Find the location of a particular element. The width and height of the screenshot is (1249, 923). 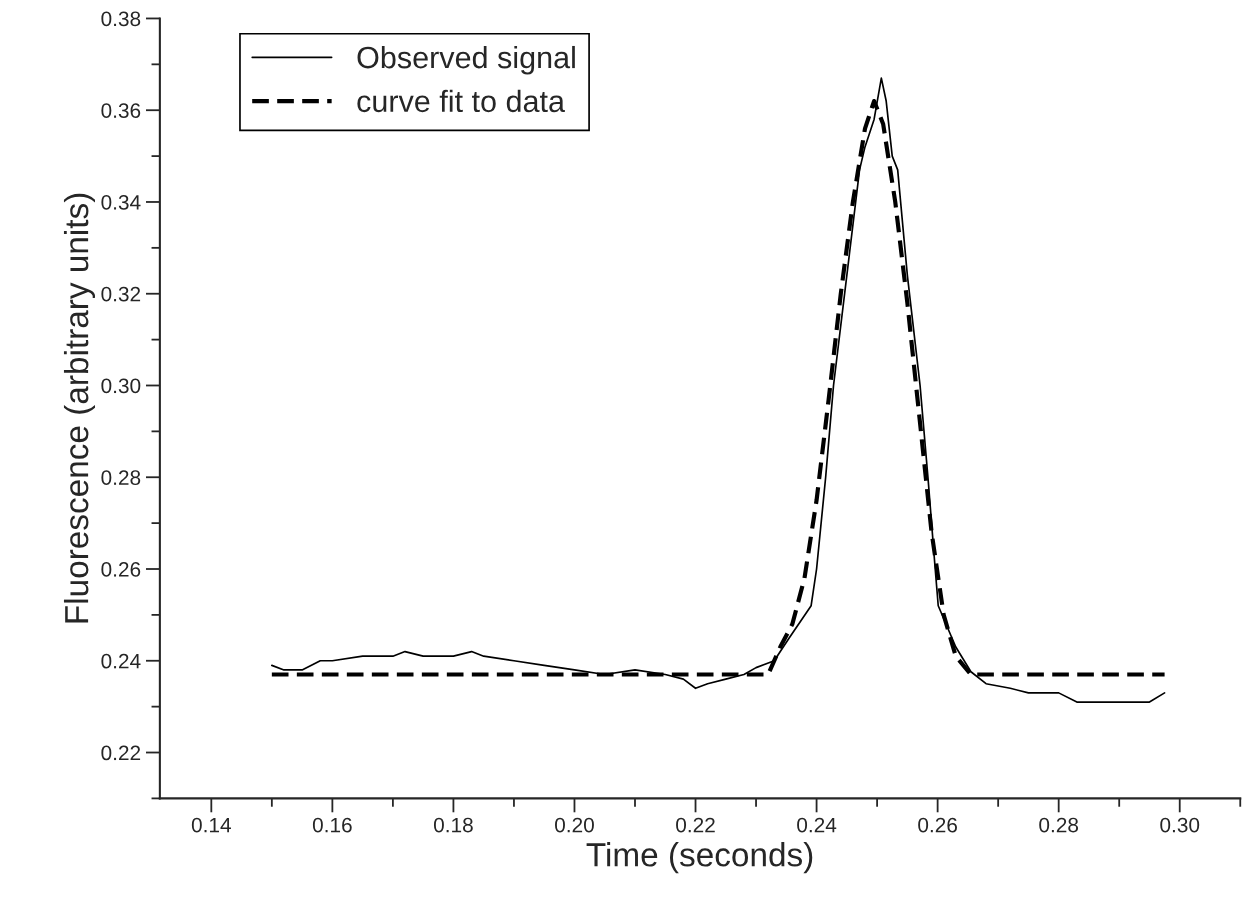

x-tick-label: 0.22 is located at coordinates (695, 825).